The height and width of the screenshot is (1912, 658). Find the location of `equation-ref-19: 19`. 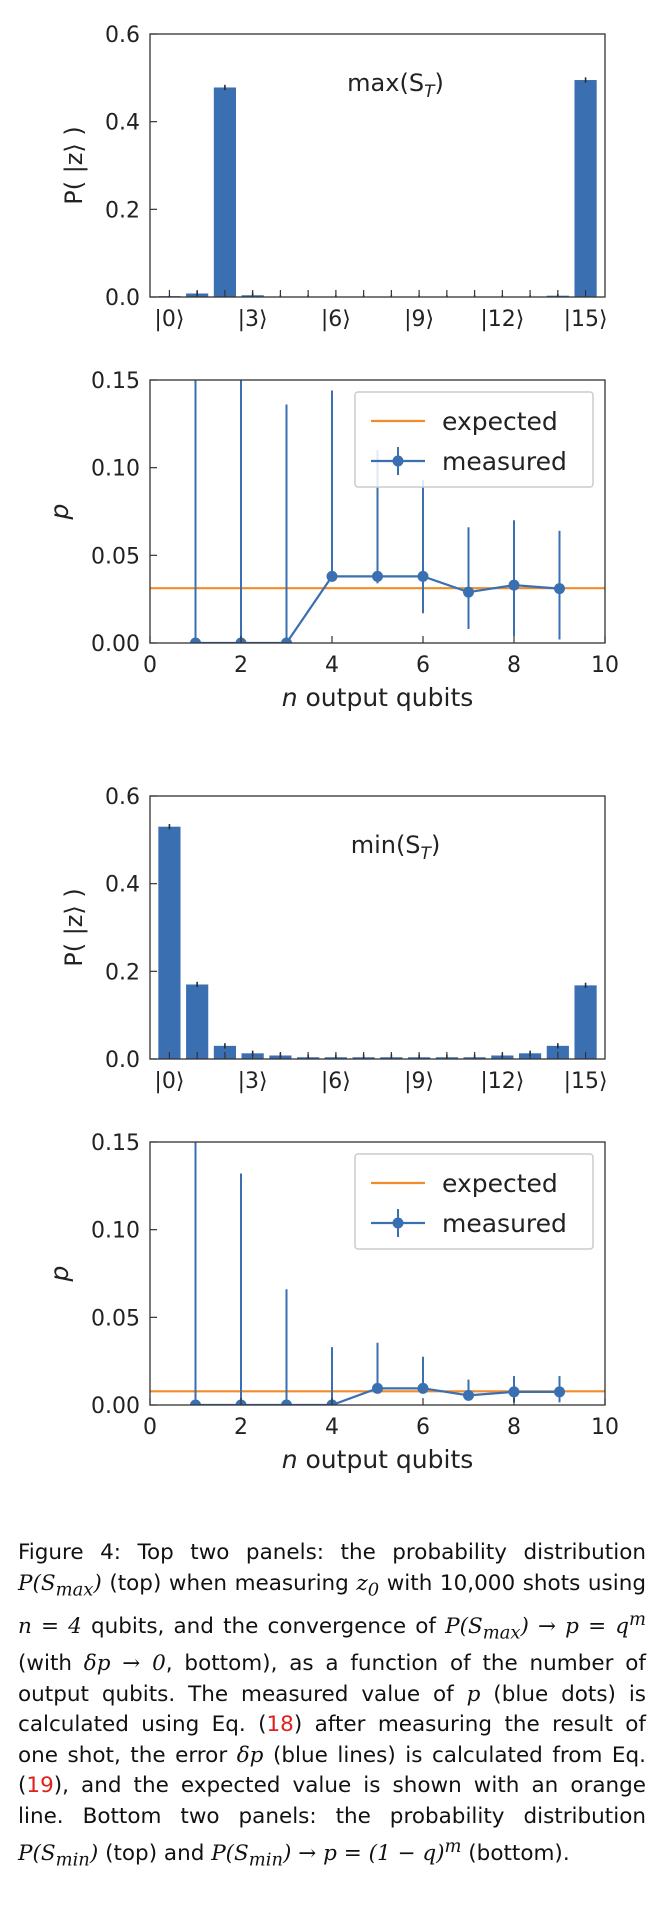

equation-ref-19: 19 is located at coordinates (40, 1786).